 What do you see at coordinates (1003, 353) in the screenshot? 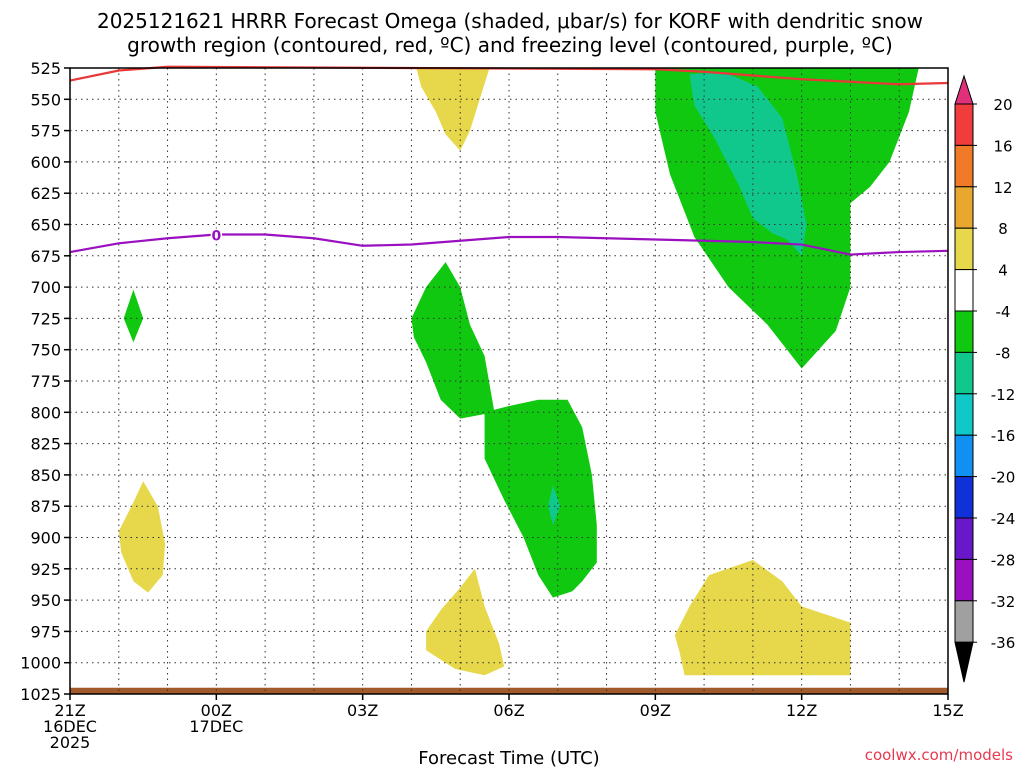
I see `colorbar-label: -8` at bounding box center [1003, 353].